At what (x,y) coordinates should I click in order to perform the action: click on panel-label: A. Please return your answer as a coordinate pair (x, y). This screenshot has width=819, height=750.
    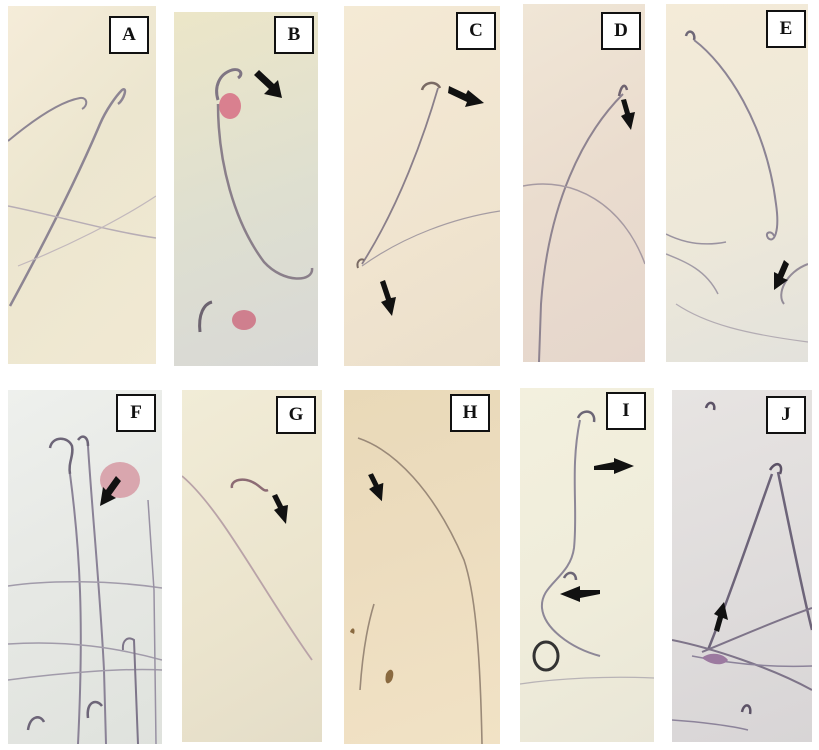
    Looking at the image, I should click on (129, 35).